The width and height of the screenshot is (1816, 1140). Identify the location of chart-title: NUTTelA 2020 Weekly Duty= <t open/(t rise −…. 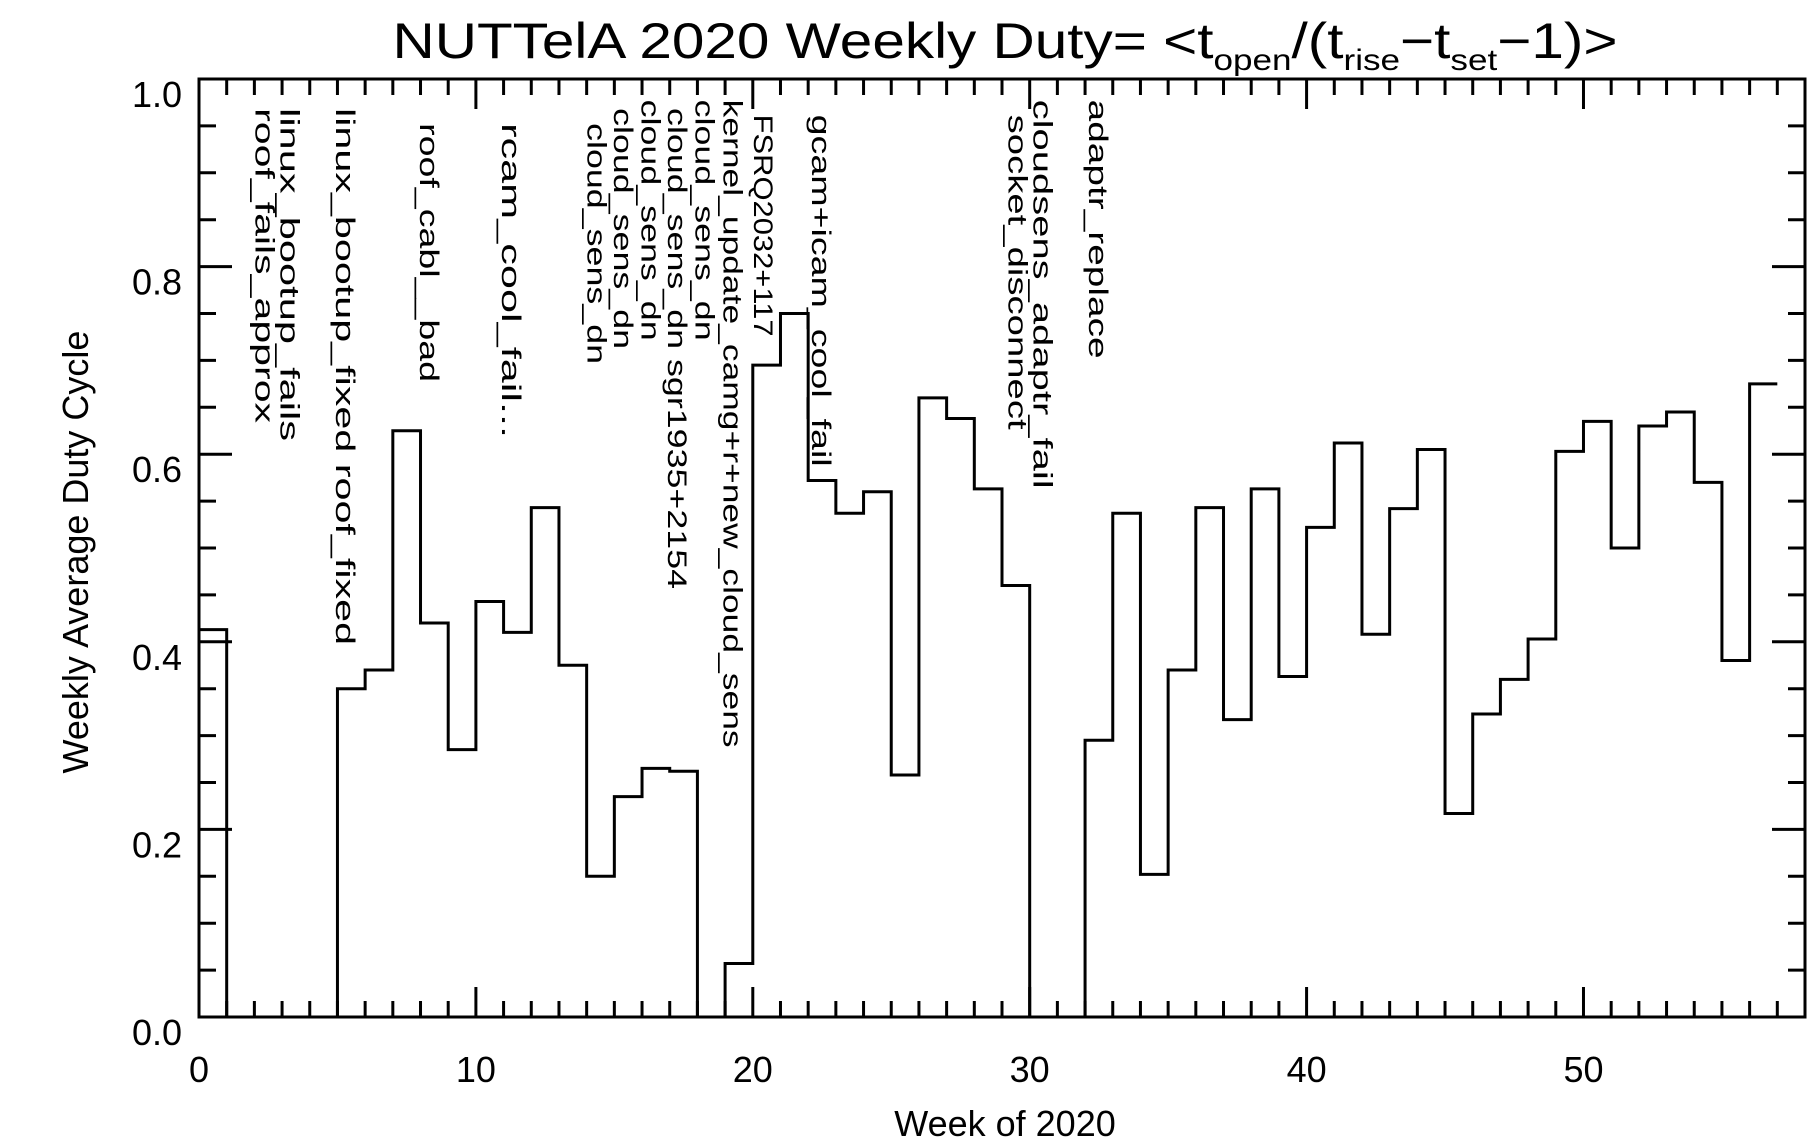
(1005, 45).